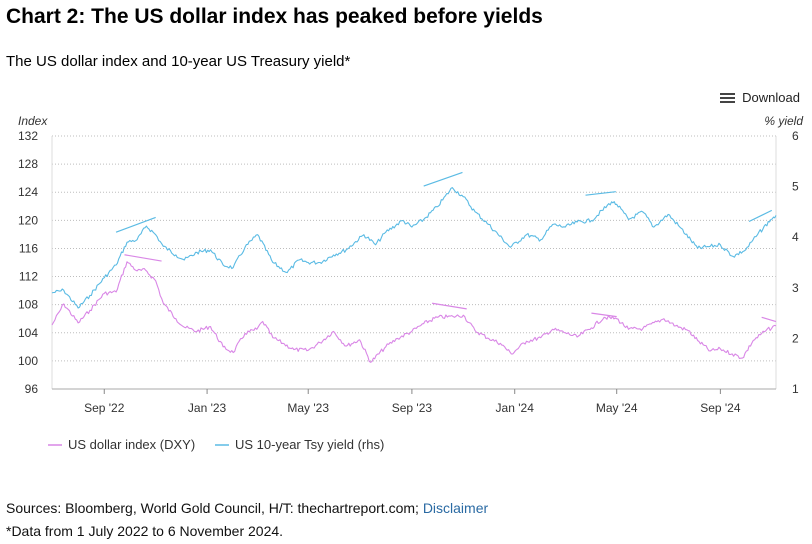  Describe the element at coordinates (795, 338) in the screenshot. I see `right-tick-label: 2` at that location.